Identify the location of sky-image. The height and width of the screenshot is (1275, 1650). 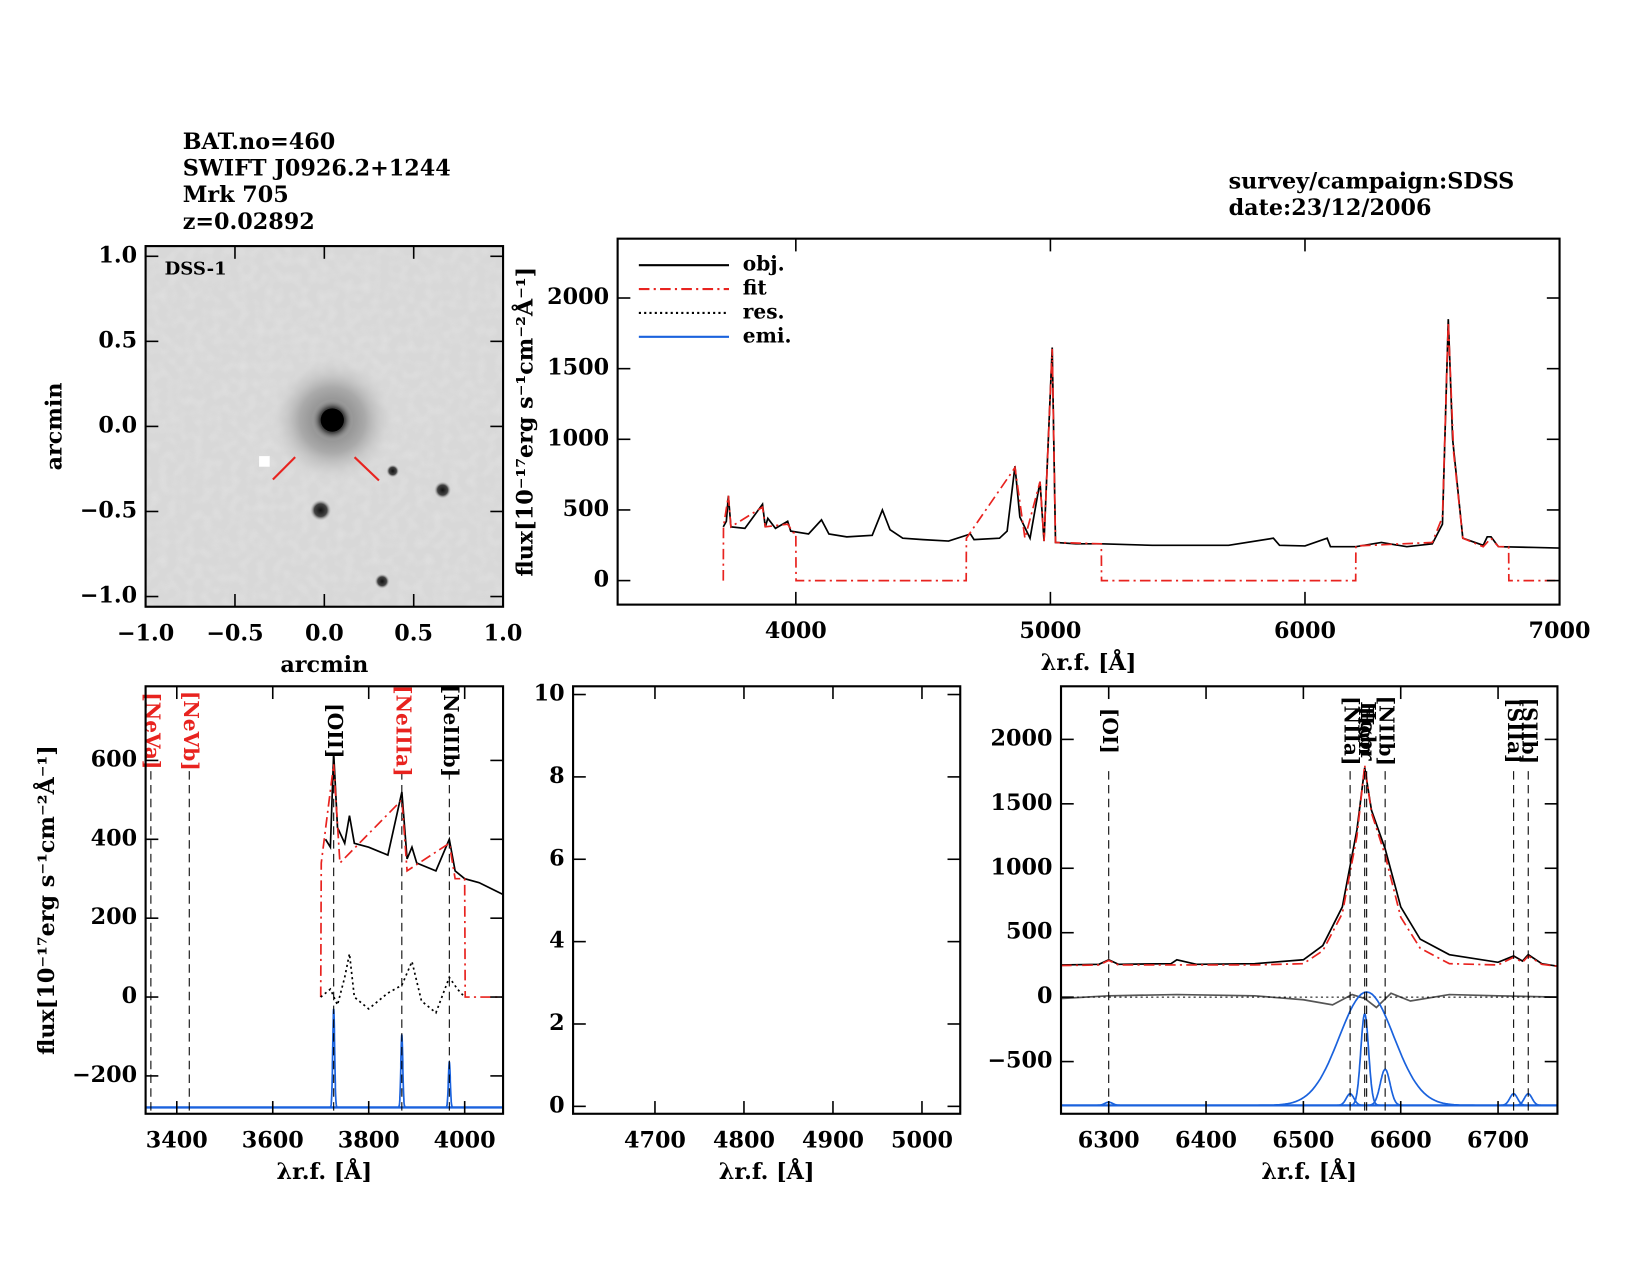
(324, 426).